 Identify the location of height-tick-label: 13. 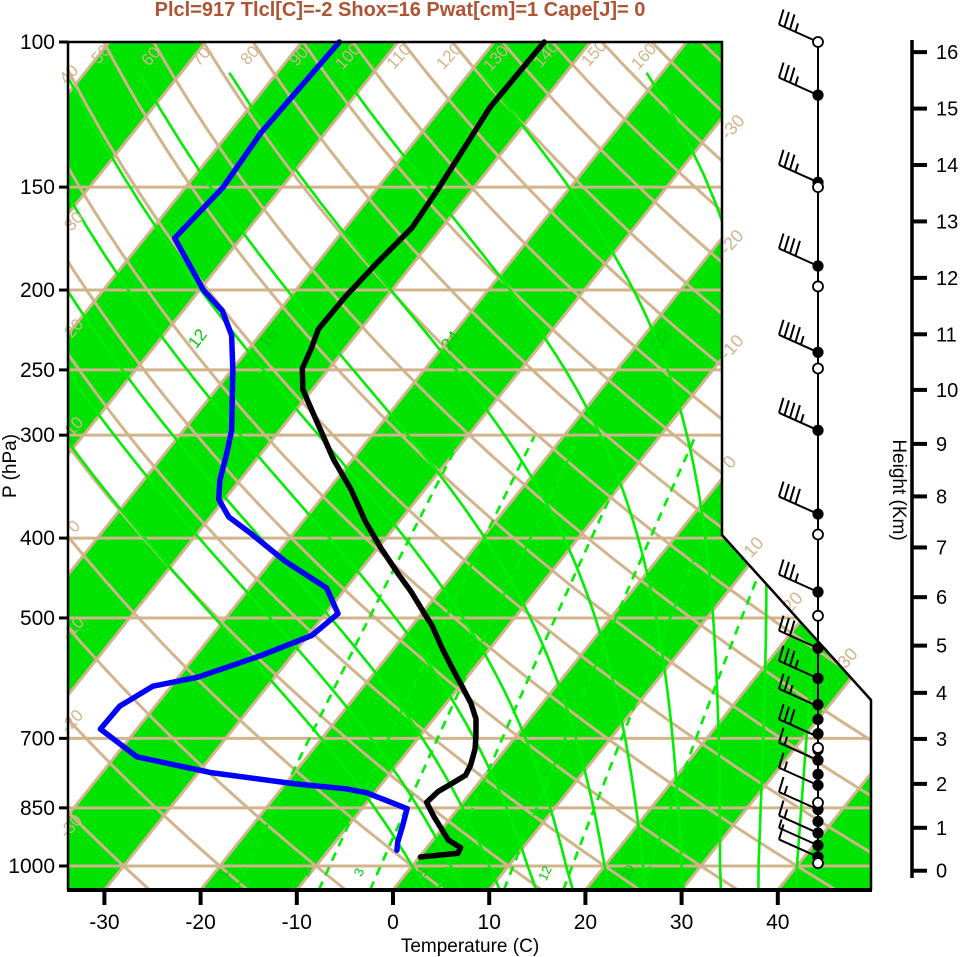
(947, 222).